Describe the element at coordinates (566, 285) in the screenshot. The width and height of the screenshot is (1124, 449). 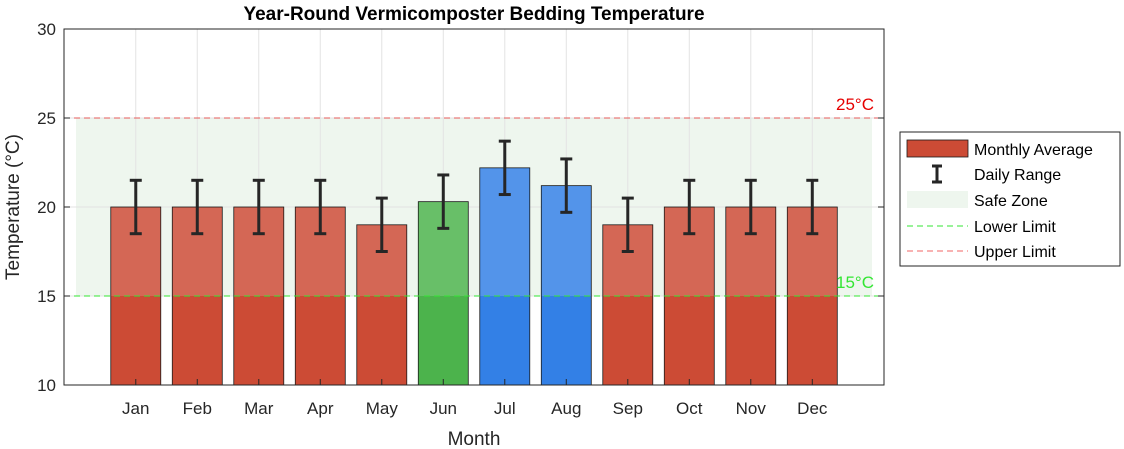
I see `bar-aug` at that location.